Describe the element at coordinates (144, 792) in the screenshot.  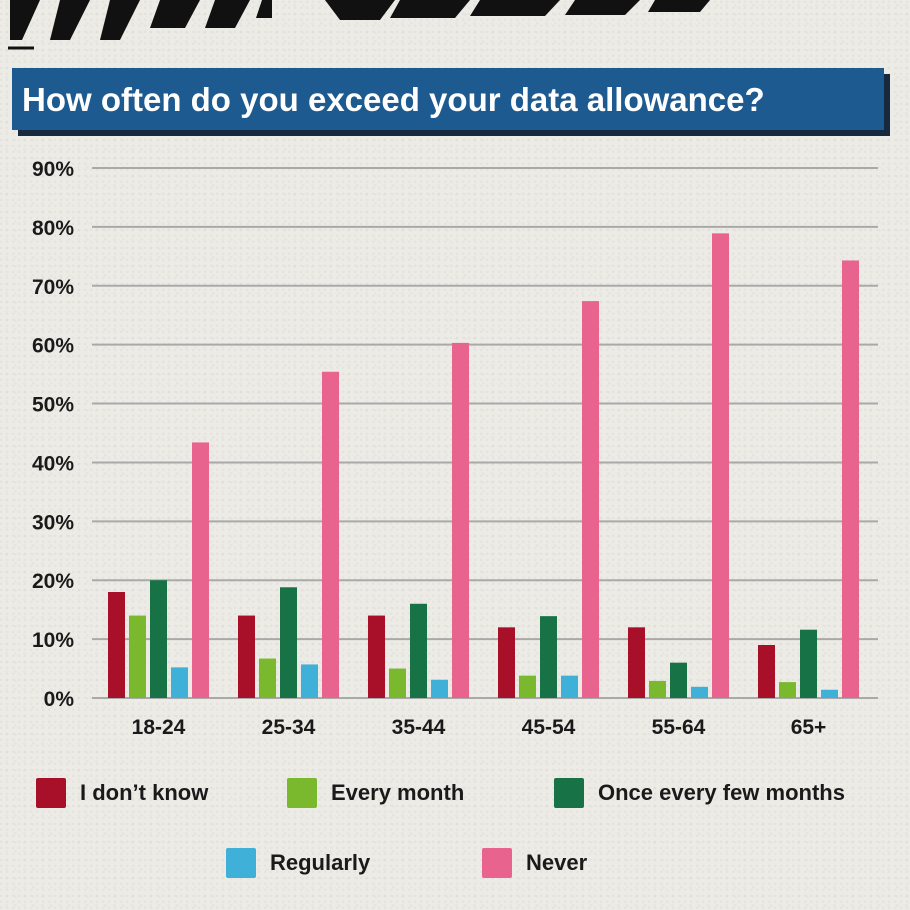
I see `legend-label: I don’t know` at that location.